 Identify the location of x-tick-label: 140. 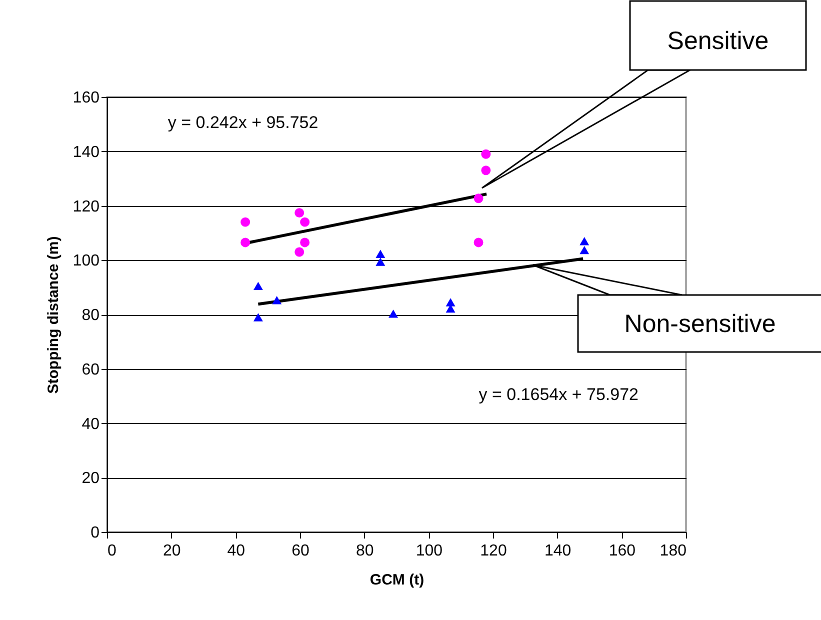
(558, 551).